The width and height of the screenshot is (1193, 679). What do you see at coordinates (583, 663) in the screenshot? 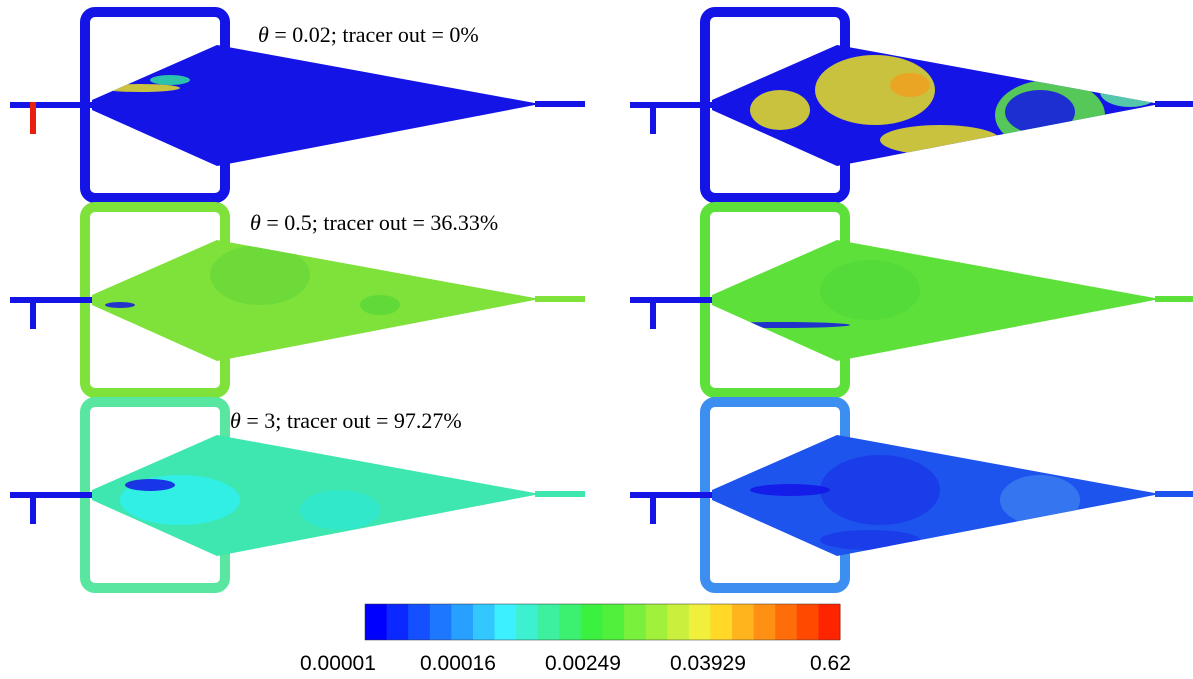
I see `colorbar-label: 0.00249` at bounding box center [583, 663].